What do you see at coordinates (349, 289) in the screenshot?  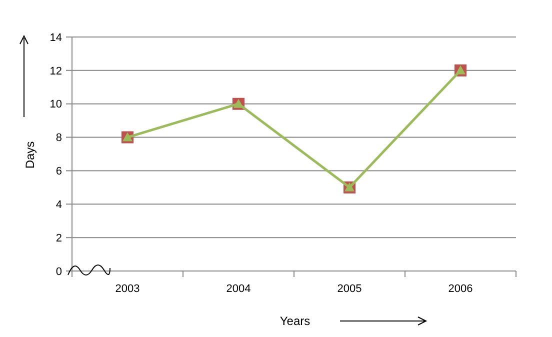 I see `x-tick-label: 2005` at bounding box center [349, 289].